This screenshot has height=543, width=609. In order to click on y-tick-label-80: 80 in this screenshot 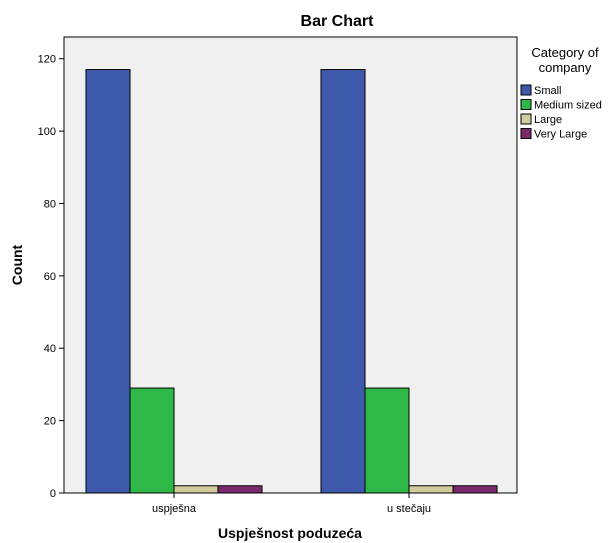, I will do `click(50, 204)`.